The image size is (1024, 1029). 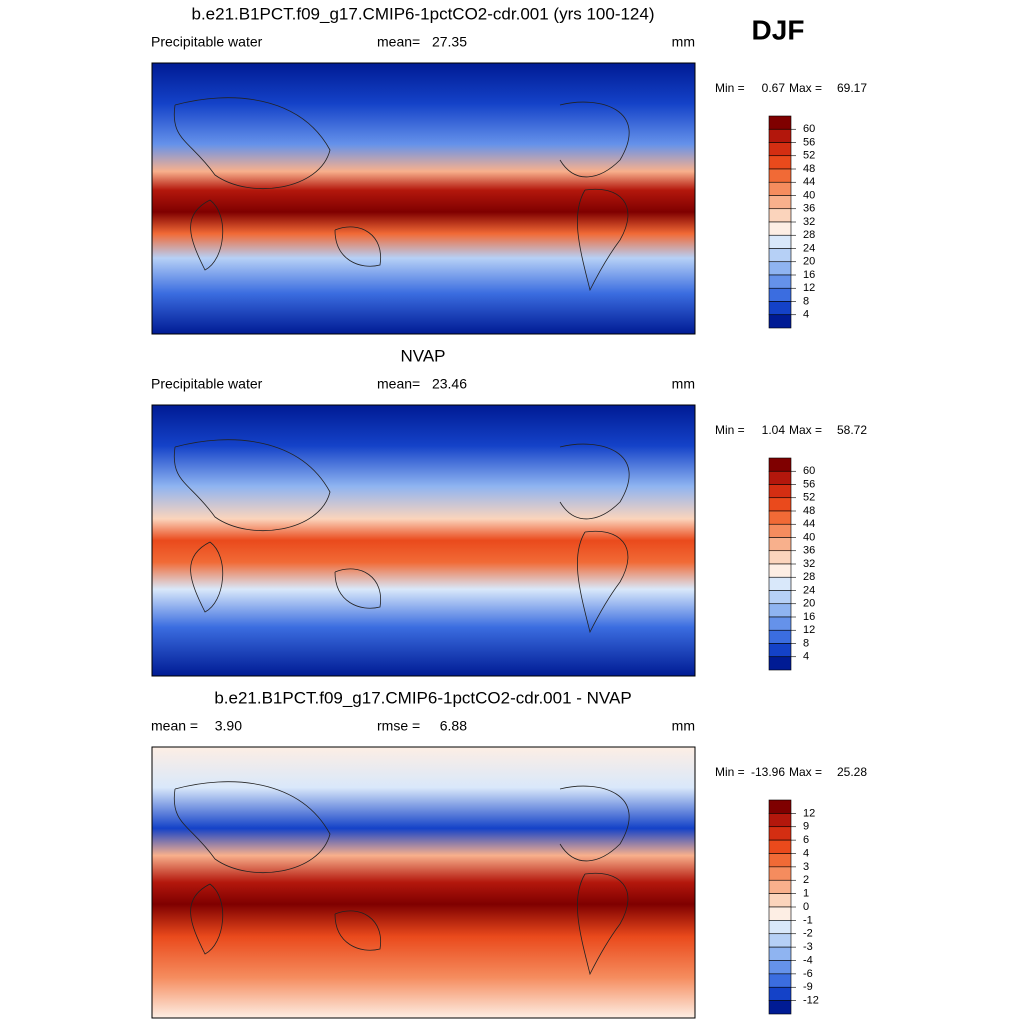 What do you see at coordinates (778, 29) in the screenshot?
I see `season-label: DJF` at bounding box center [778, 29].